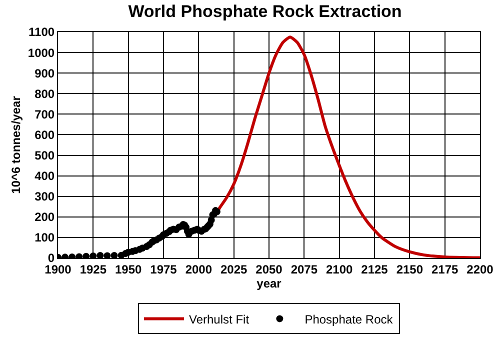 This screenshot has height=346, width=500. Describe the element at coordinates (219, 319) in the screenshot. I see `legend-label: Verhulst Fit` at that location.